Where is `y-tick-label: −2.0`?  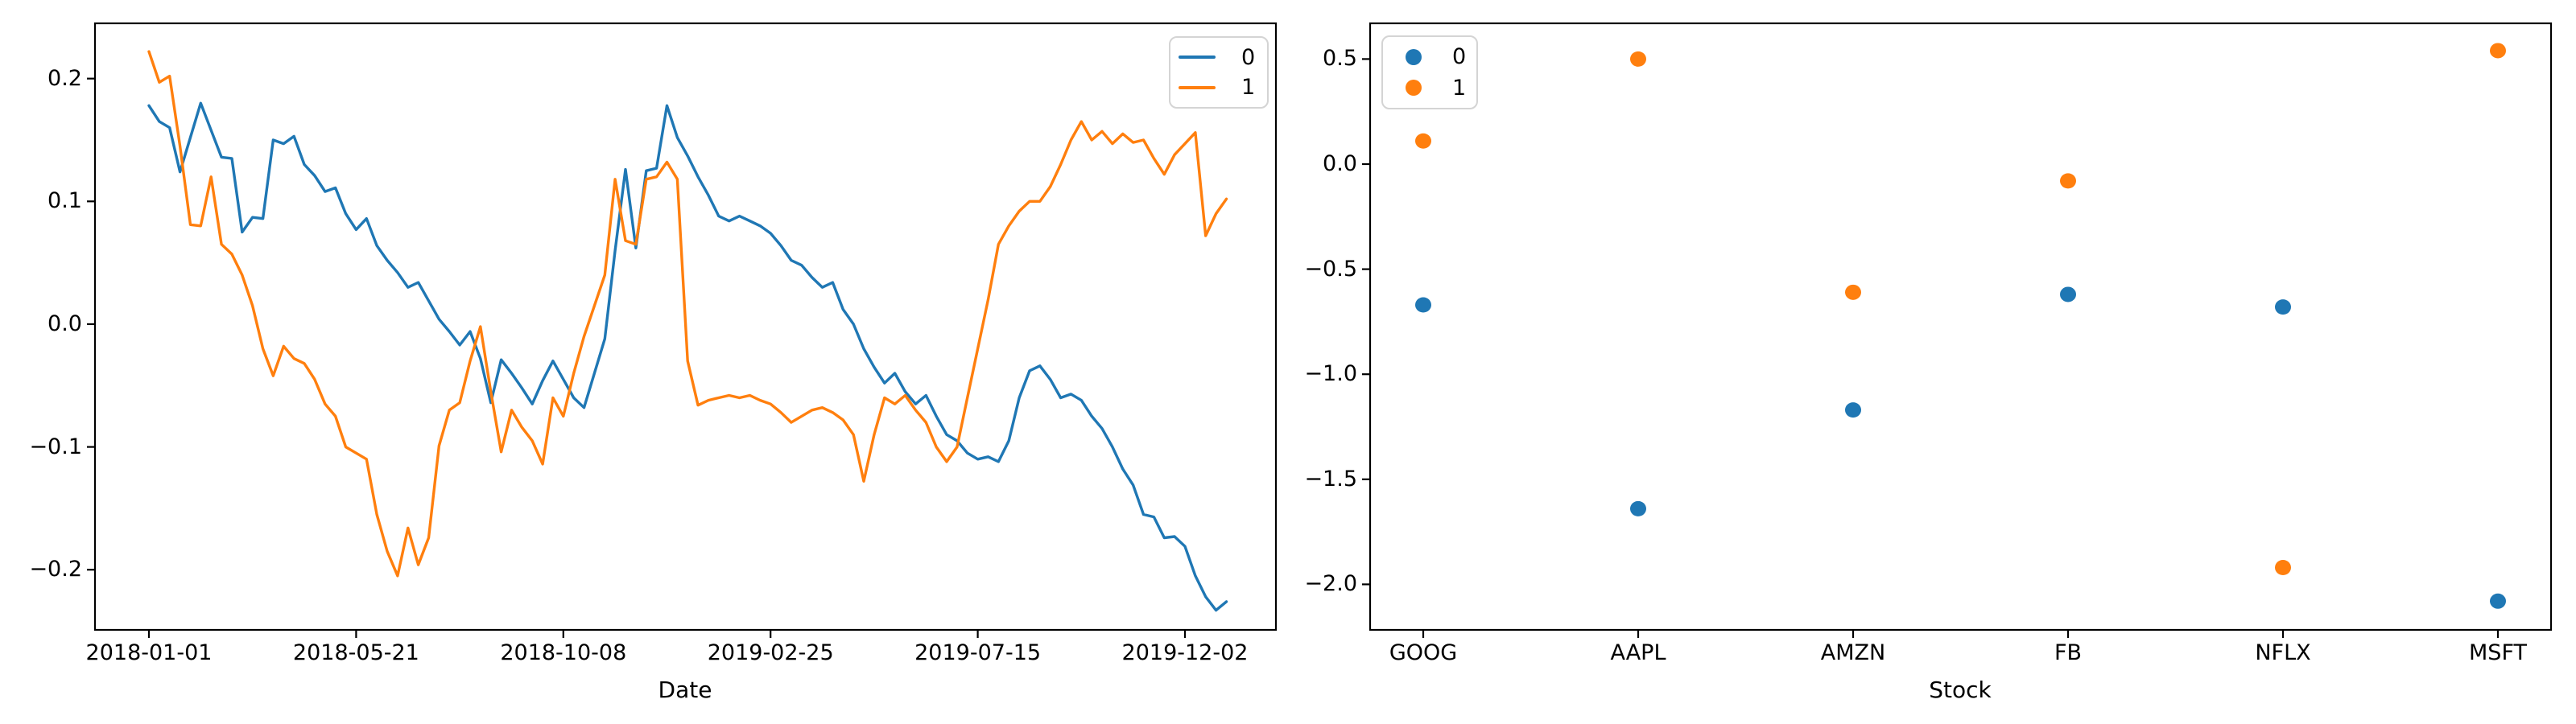
y-tick-label: −2.0 is located at coordinates (1330, 584).